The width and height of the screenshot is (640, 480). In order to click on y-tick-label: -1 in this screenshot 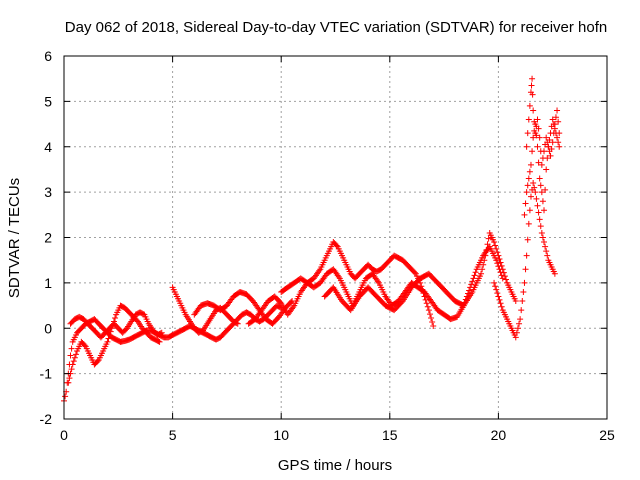, I will do `click(46, 374)`.